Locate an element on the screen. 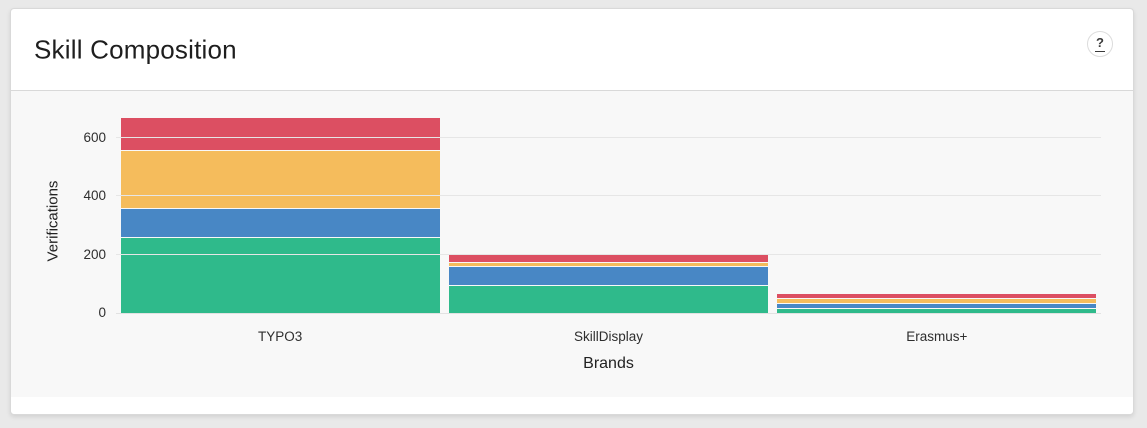 Image resolution: width=1147 pixels, height=428 pixels. bar-slot-typo3 is located at coordinates (280, 212).